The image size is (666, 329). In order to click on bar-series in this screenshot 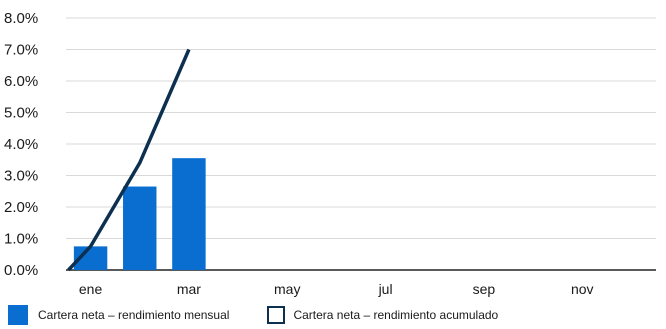, I will do `click(139, 214)`.